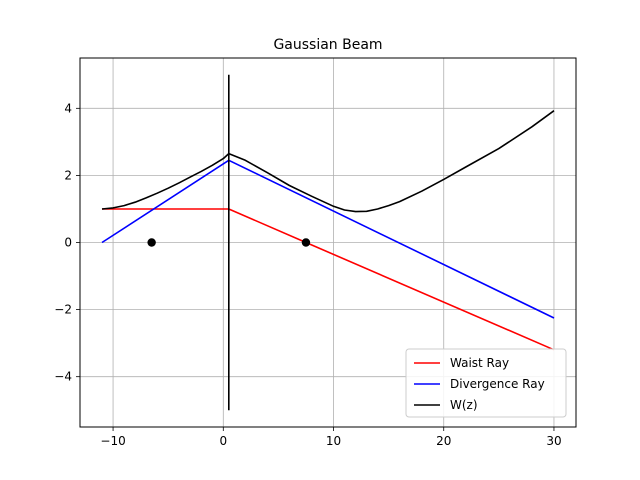  I want to click on legend-label-w-z: W(z), so click(464, 405).